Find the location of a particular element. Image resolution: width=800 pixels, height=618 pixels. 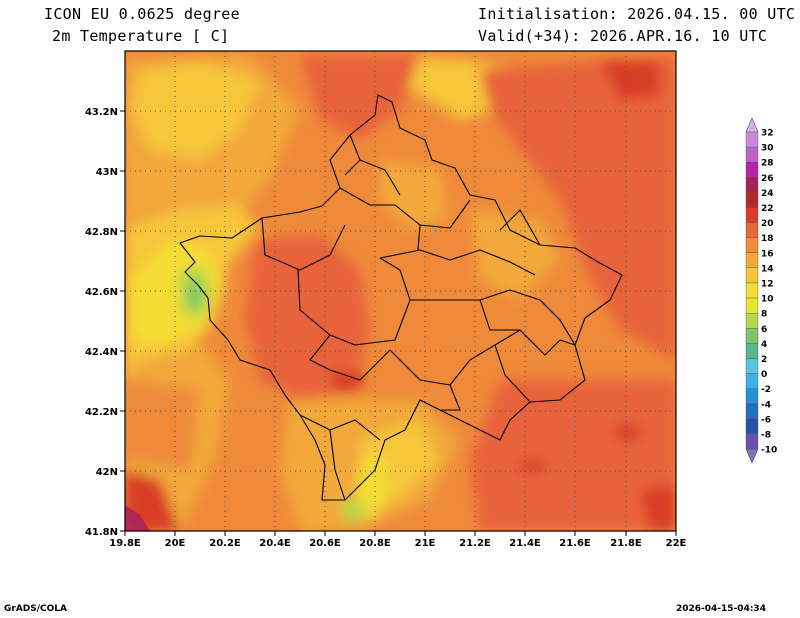

colorbar-top-arrow is located at coordinates (752, 125).